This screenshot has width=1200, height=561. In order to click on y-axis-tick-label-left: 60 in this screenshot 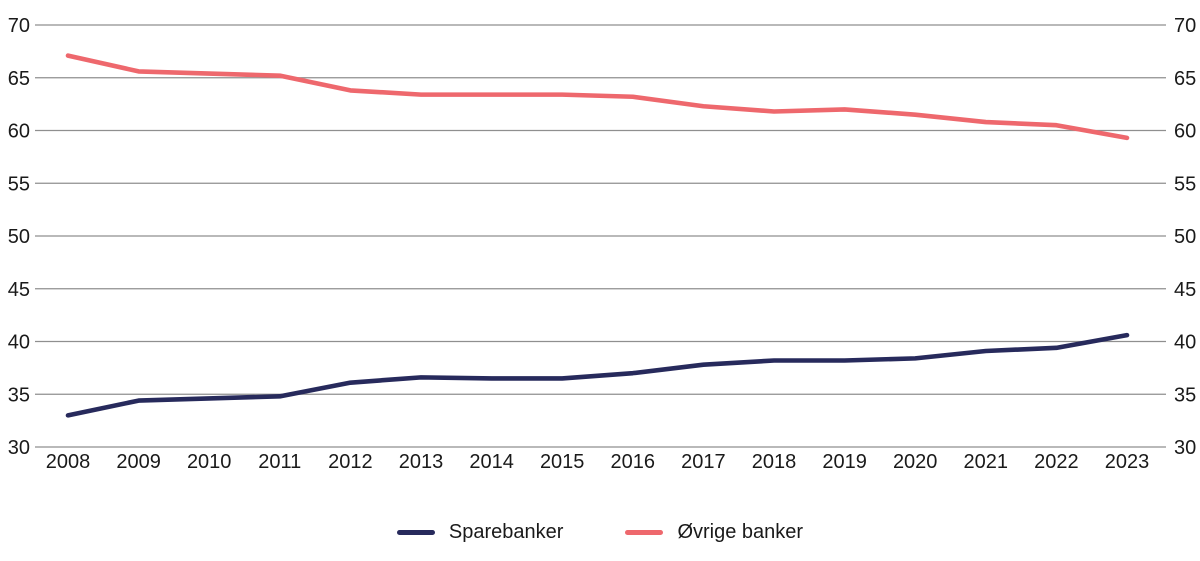, I will do `click(19, 132)`.